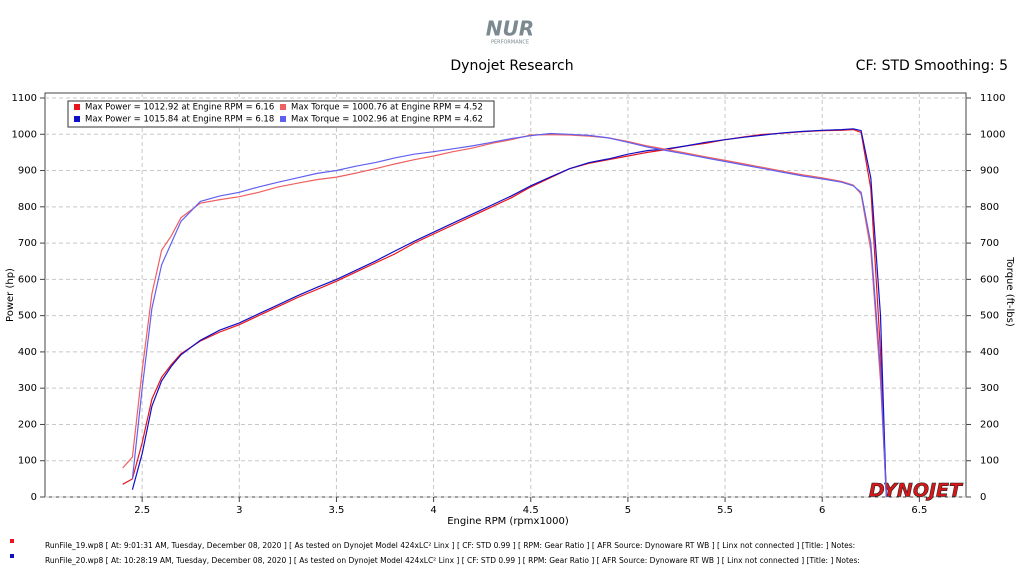  Describe the element at coordinates (24, 98) in the screenshot. I see `y-tick-label: 1100` at that location.